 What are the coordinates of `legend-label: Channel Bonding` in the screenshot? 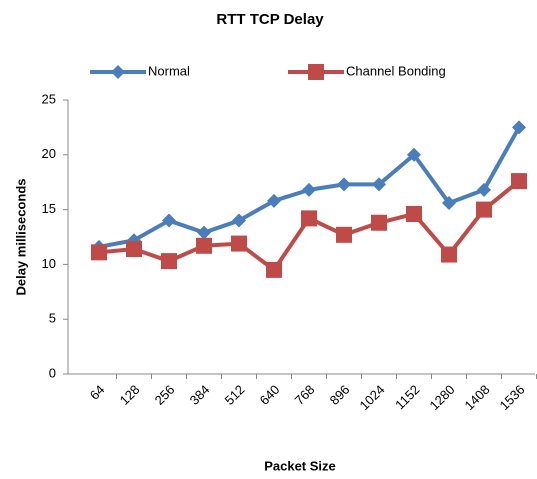 It's located at (396, 70).